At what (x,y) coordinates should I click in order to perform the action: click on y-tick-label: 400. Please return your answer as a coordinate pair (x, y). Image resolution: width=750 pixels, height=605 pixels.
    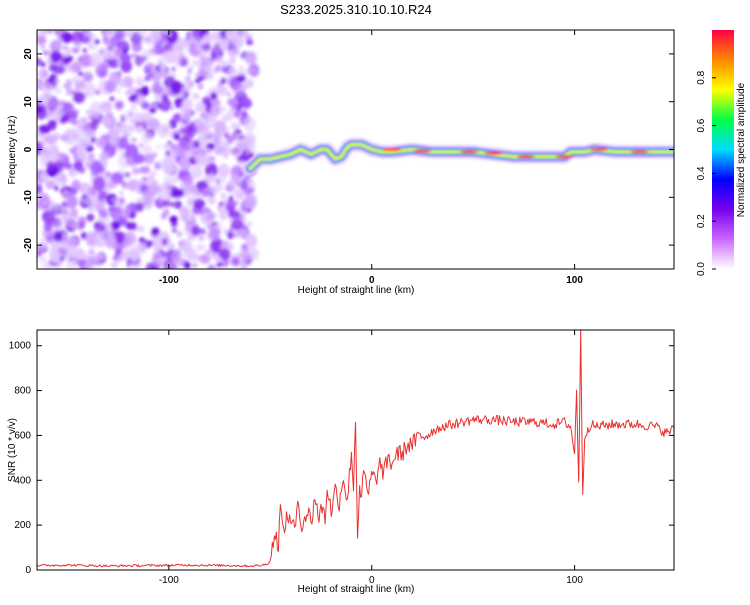
    Looking at the image, I should click on (22, 480).